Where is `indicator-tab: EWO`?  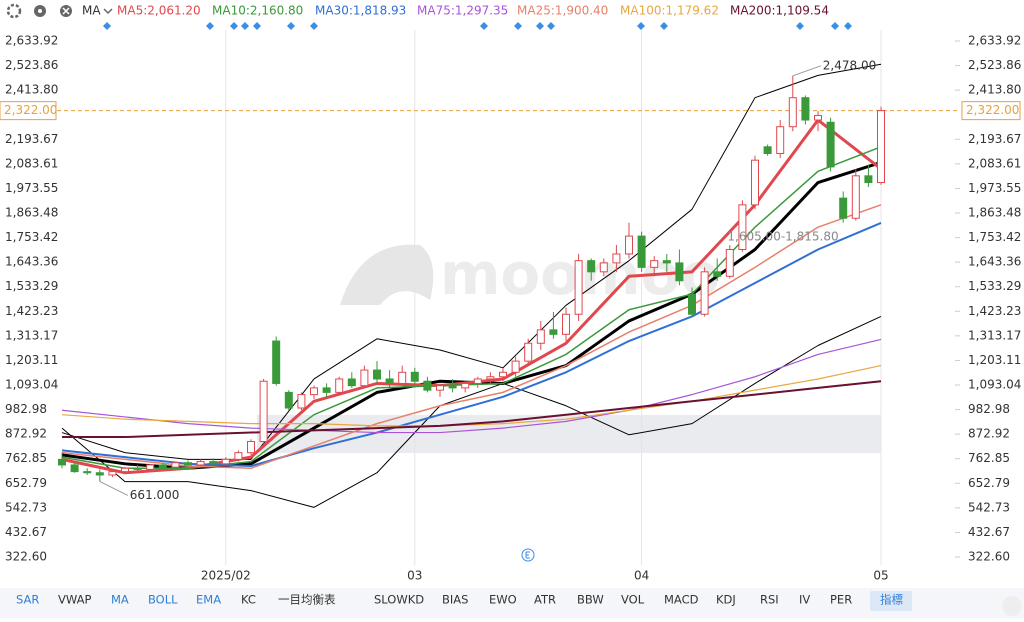
indicator-tab: EWO is located at coordinates (503, 600).